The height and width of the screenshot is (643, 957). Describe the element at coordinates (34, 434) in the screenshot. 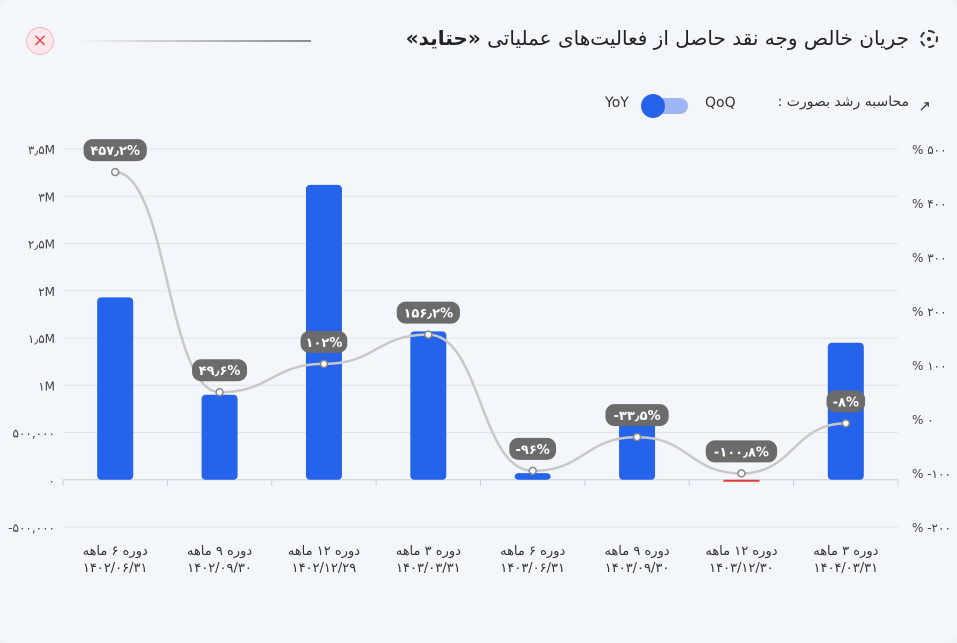

I see `y-tick-label: ۵۰۰,۰۰۰` at that location.